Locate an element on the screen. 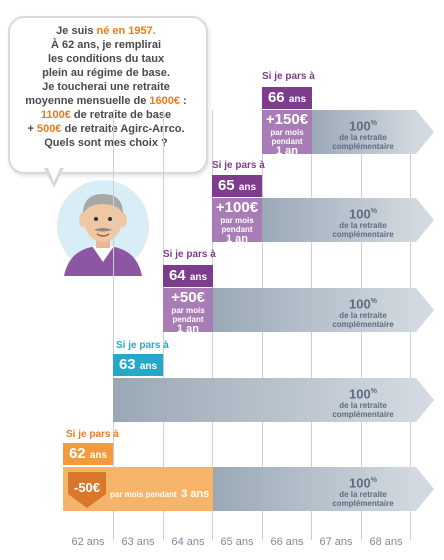 The height and width of the screenshot is (560, 444). axis-label-64: 64 ans is located at coordinates (188, 542).